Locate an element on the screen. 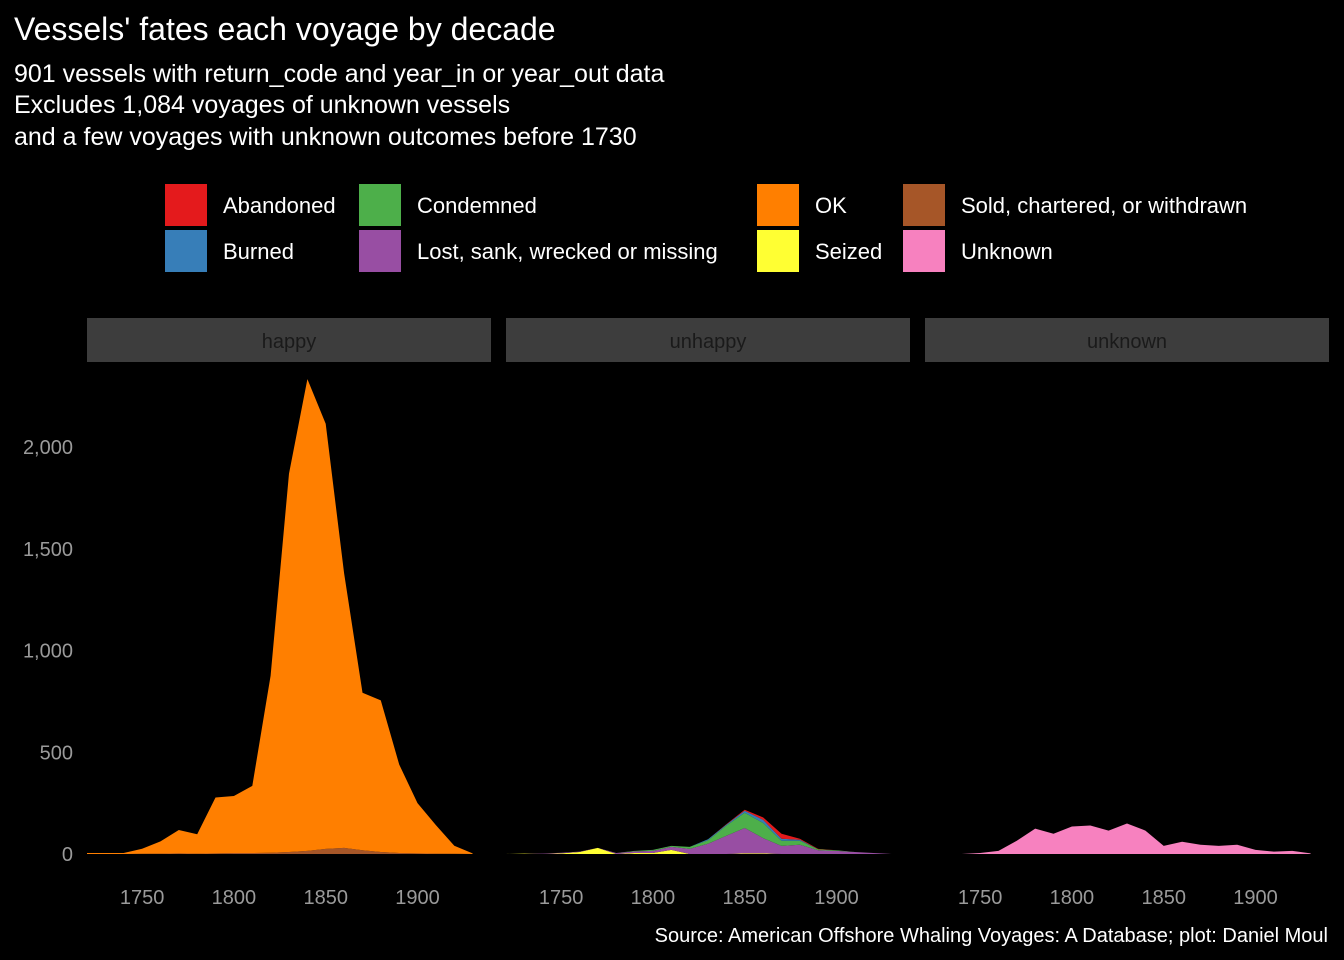 This screenshot has height=960, width=1344. legend-label-sold: Sold, chartered, or withdrawn is located at coordinates (1104, 205).